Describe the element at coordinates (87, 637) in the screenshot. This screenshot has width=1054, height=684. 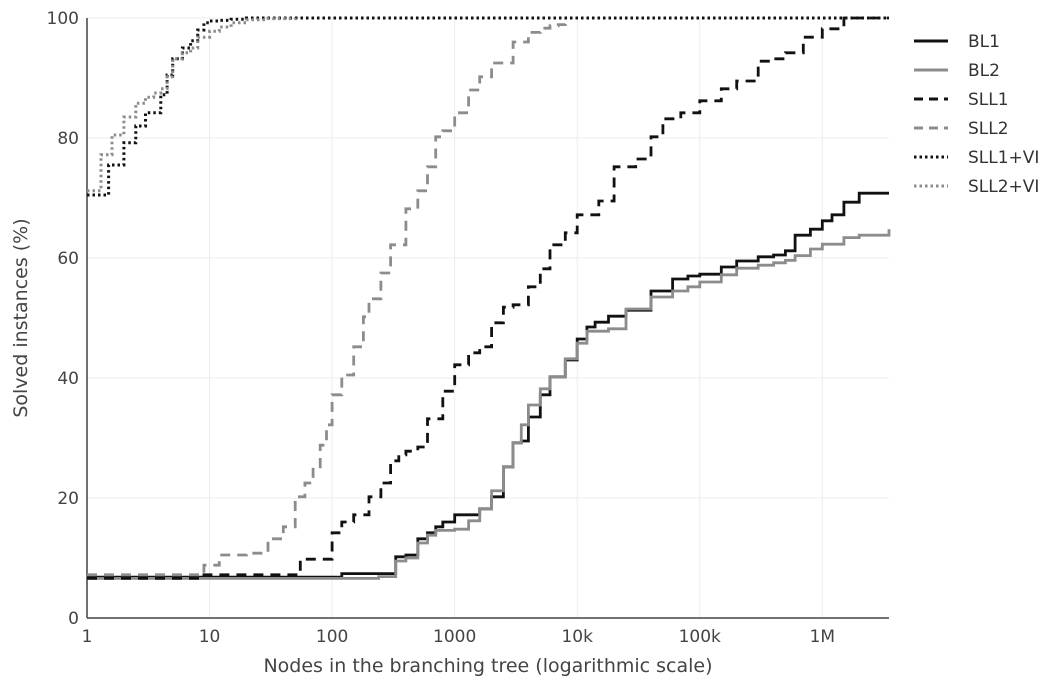
I see `x-tick-label: 1` at that location.